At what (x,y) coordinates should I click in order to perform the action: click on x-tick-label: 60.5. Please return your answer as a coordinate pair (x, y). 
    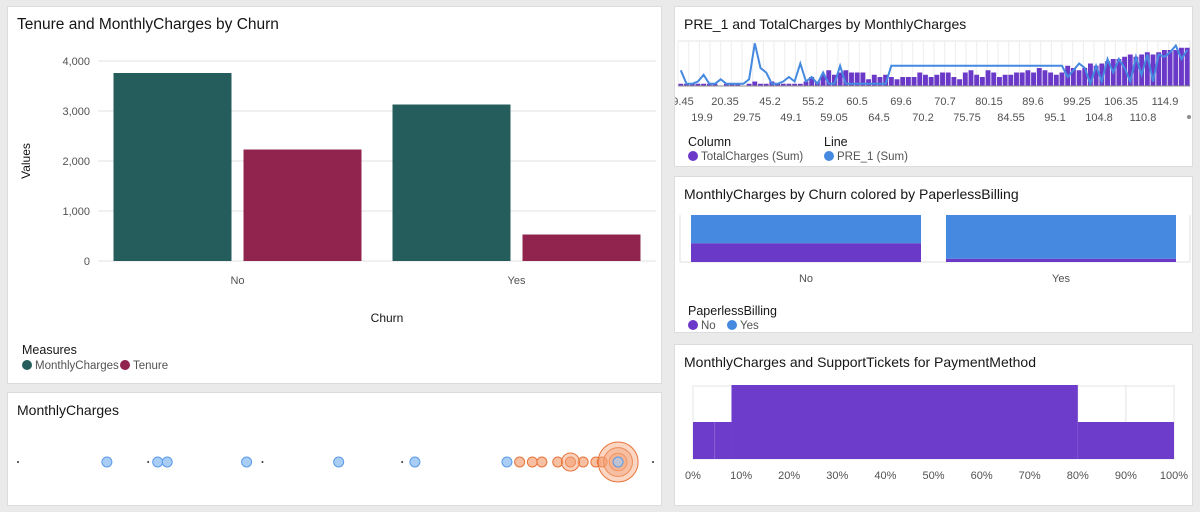
    Looking at the image, I should click on (856, 102).